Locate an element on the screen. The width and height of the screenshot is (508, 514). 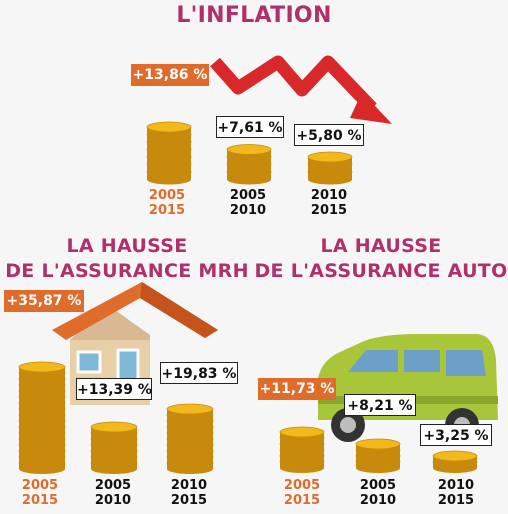
auto-title-line-2: DE L'ASSURANCE AUTO is located at coordinates (381, 271).